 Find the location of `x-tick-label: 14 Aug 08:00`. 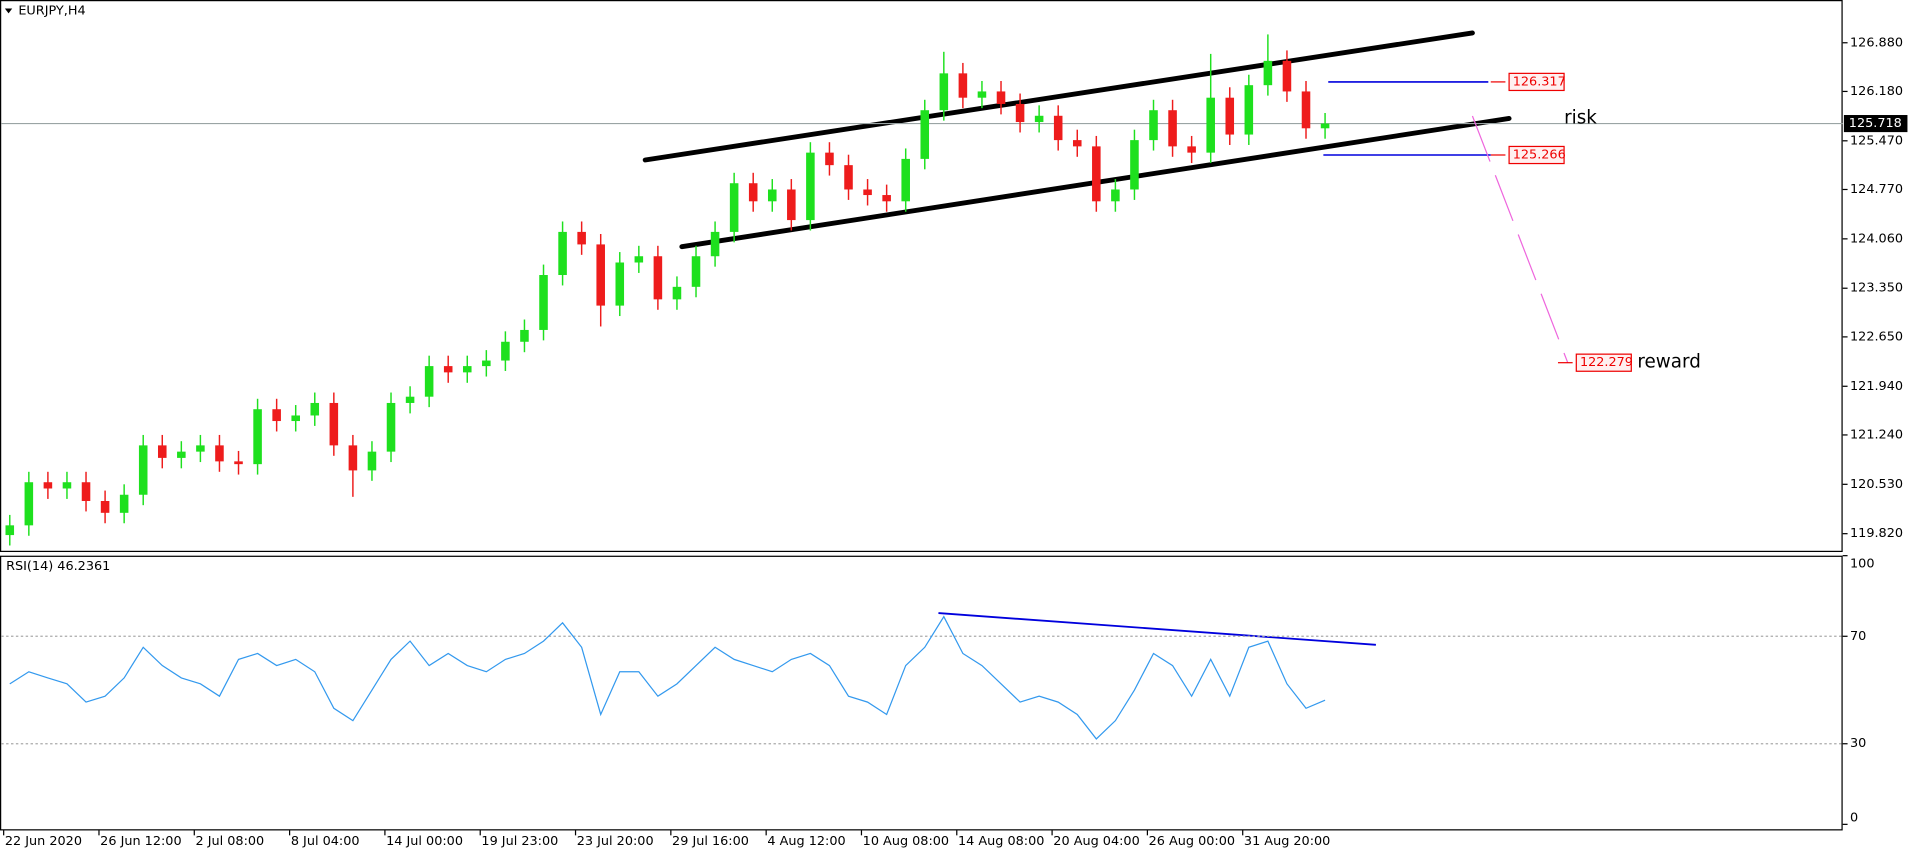

x-tick-label: 14 Aug 08:00 is located at coordinates (1001, 841).